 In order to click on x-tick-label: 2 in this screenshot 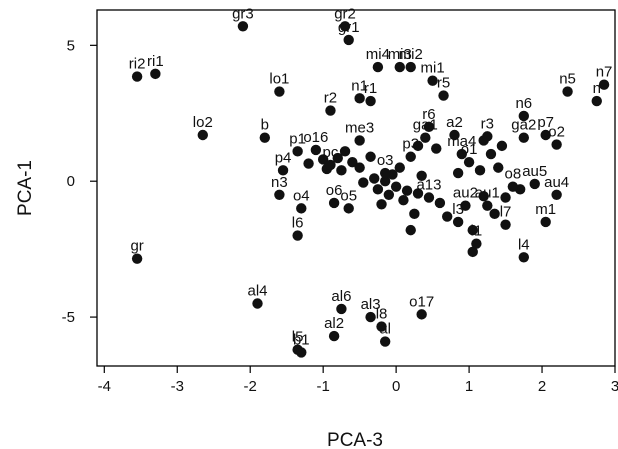, I will do `click(542, 386)`.